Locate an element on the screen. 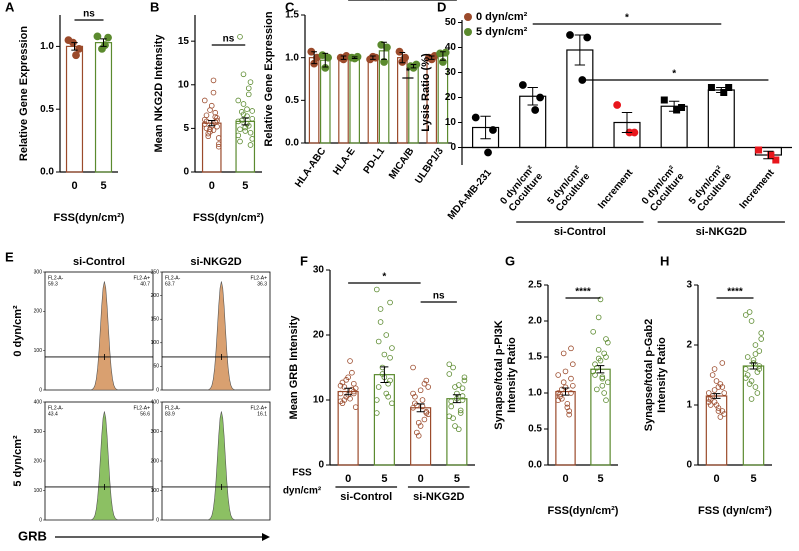 This screenshot has height=551, width=799. y-tick-label: 400 is located at coordinates (155, 402).